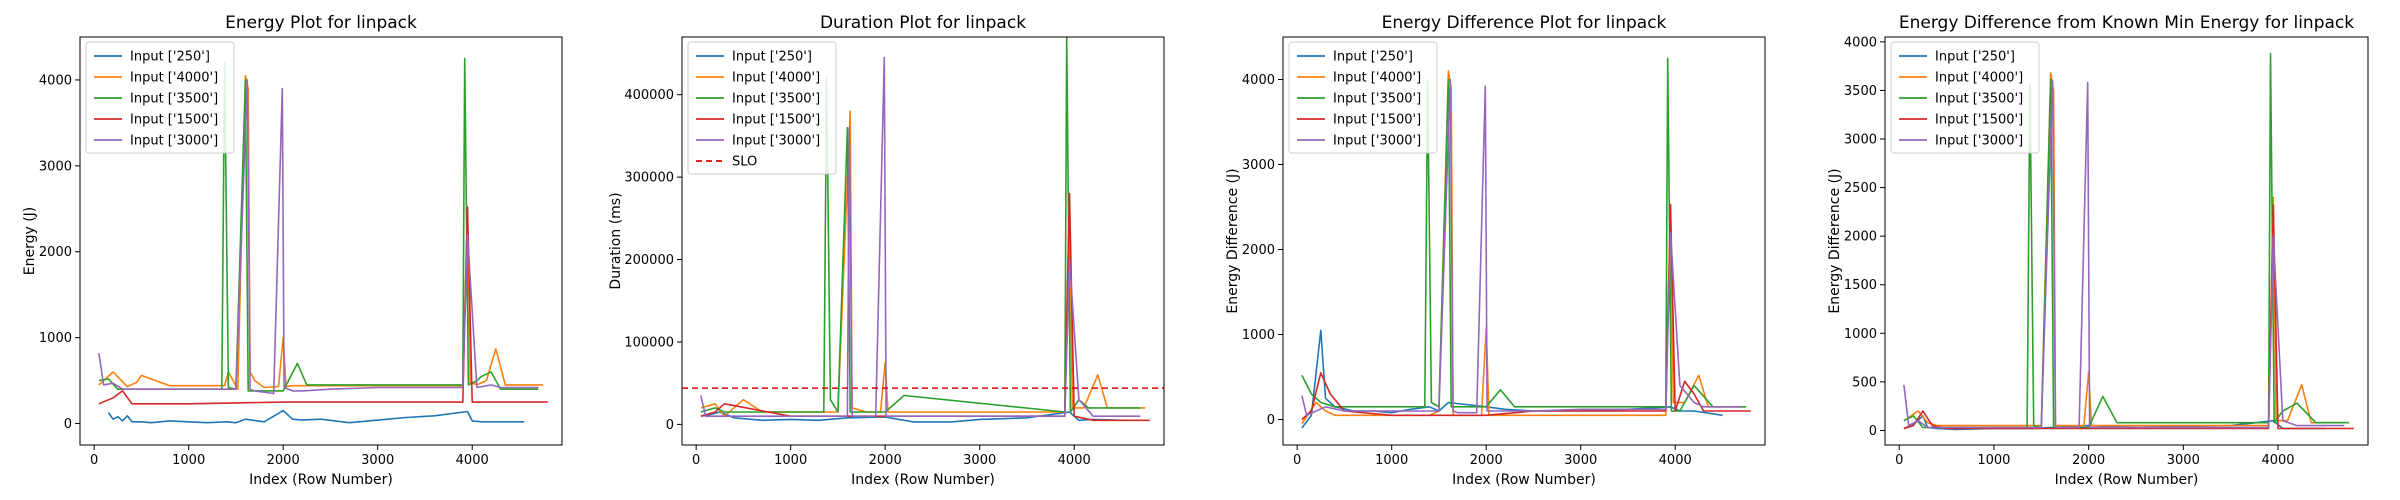 This screenshot has width=2400, height=500. What do you see at coordinates (321, 23) in the screenshot?
I see `chart-title: Energy Plot for linpack` at bounding box center [321, 23].